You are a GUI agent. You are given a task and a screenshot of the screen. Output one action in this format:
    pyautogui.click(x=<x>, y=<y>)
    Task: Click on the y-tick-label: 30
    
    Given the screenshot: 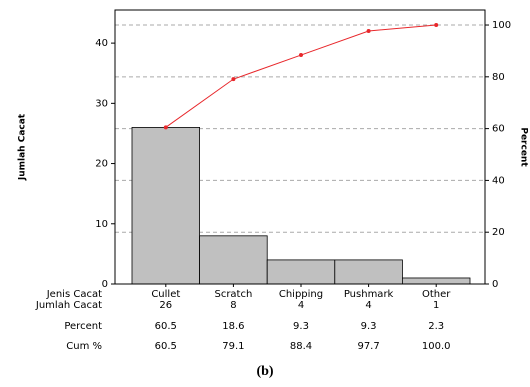 What is the action you would take?
    pyautogui.click(x=101, y=103)
    